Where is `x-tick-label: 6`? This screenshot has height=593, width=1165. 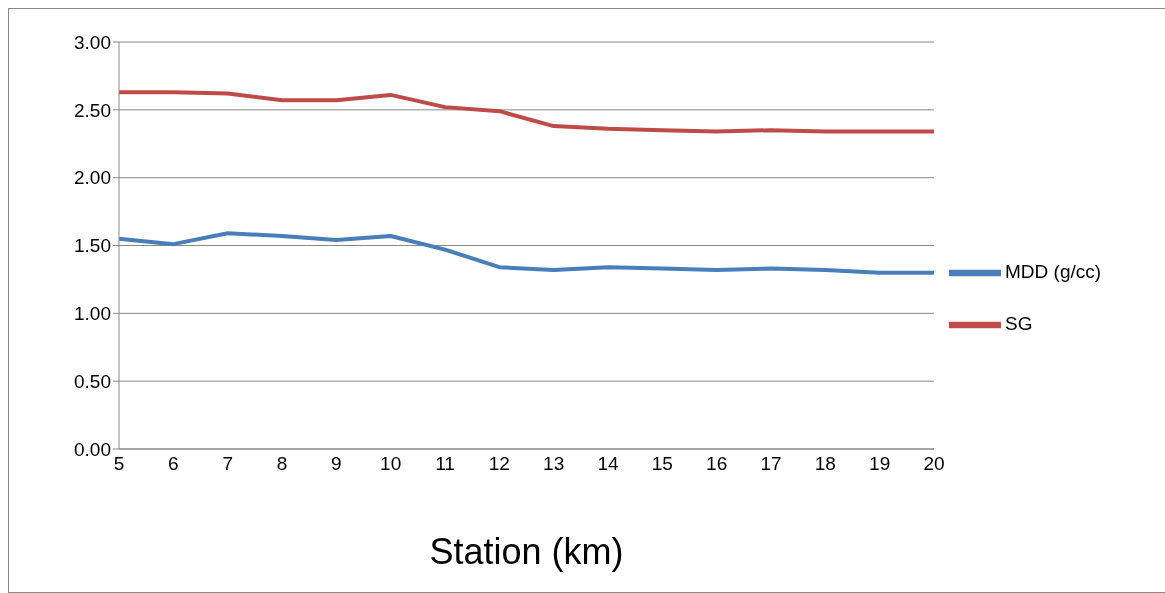 x-tick-label: 6 is located at coordinates (173, 464).